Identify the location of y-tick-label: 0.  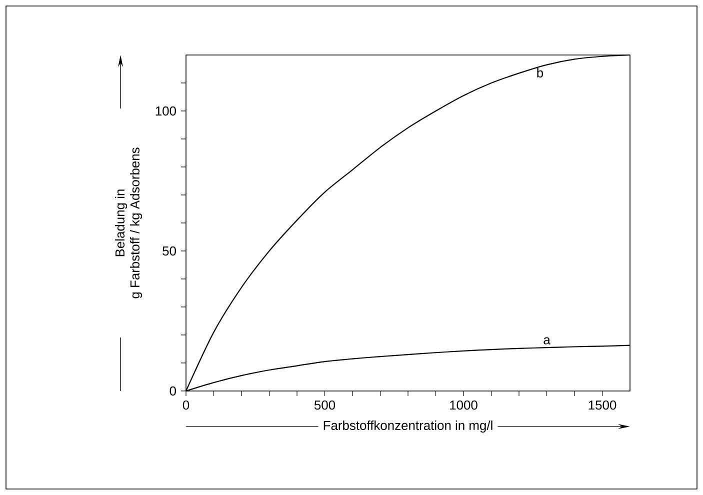
(173, 391).